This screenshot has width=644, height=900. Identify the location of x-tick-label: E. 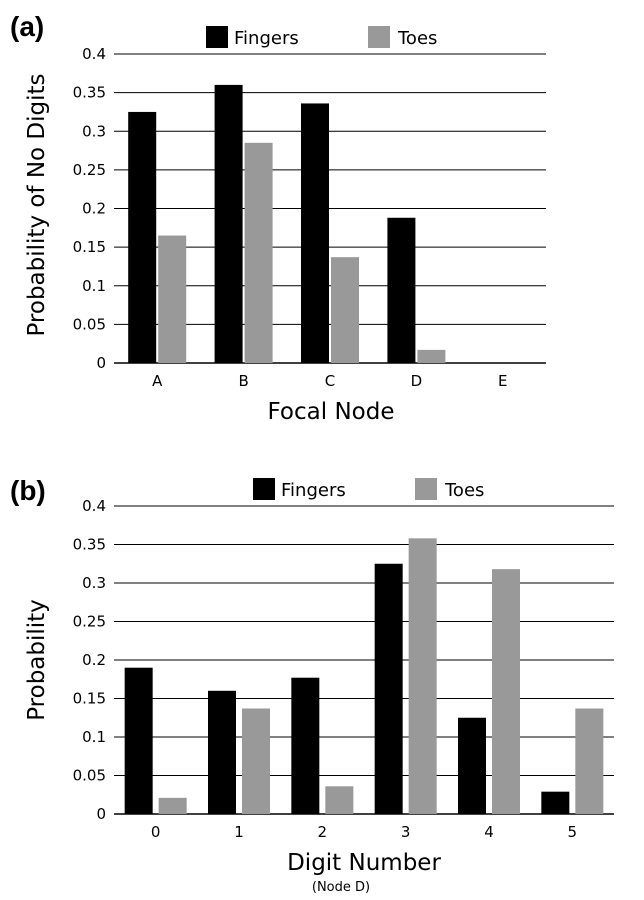
(502, 381).